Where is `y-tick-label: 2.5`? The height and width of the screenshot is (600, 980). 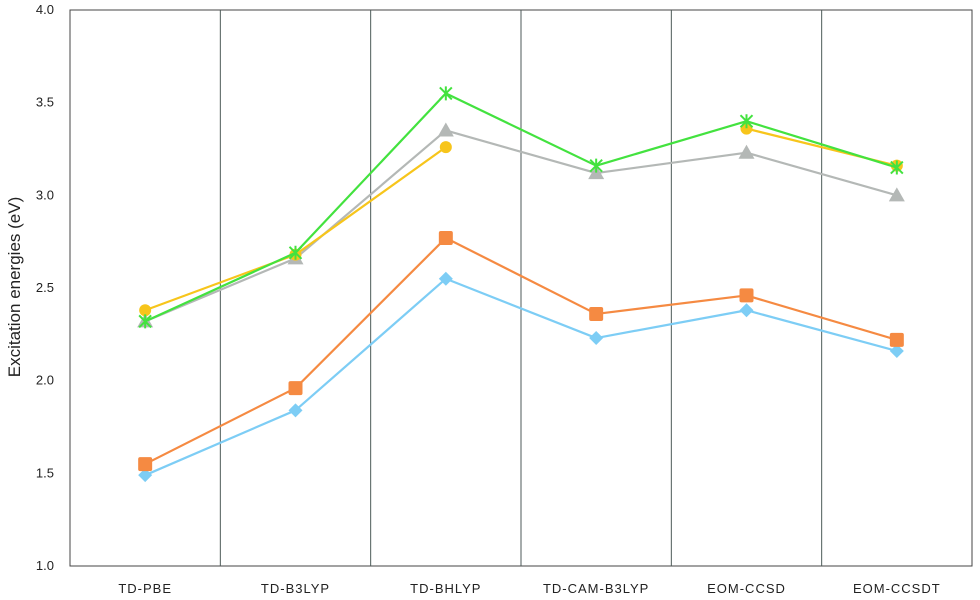 y-tick-label: 2.5 is located at coordinates (45, 287).